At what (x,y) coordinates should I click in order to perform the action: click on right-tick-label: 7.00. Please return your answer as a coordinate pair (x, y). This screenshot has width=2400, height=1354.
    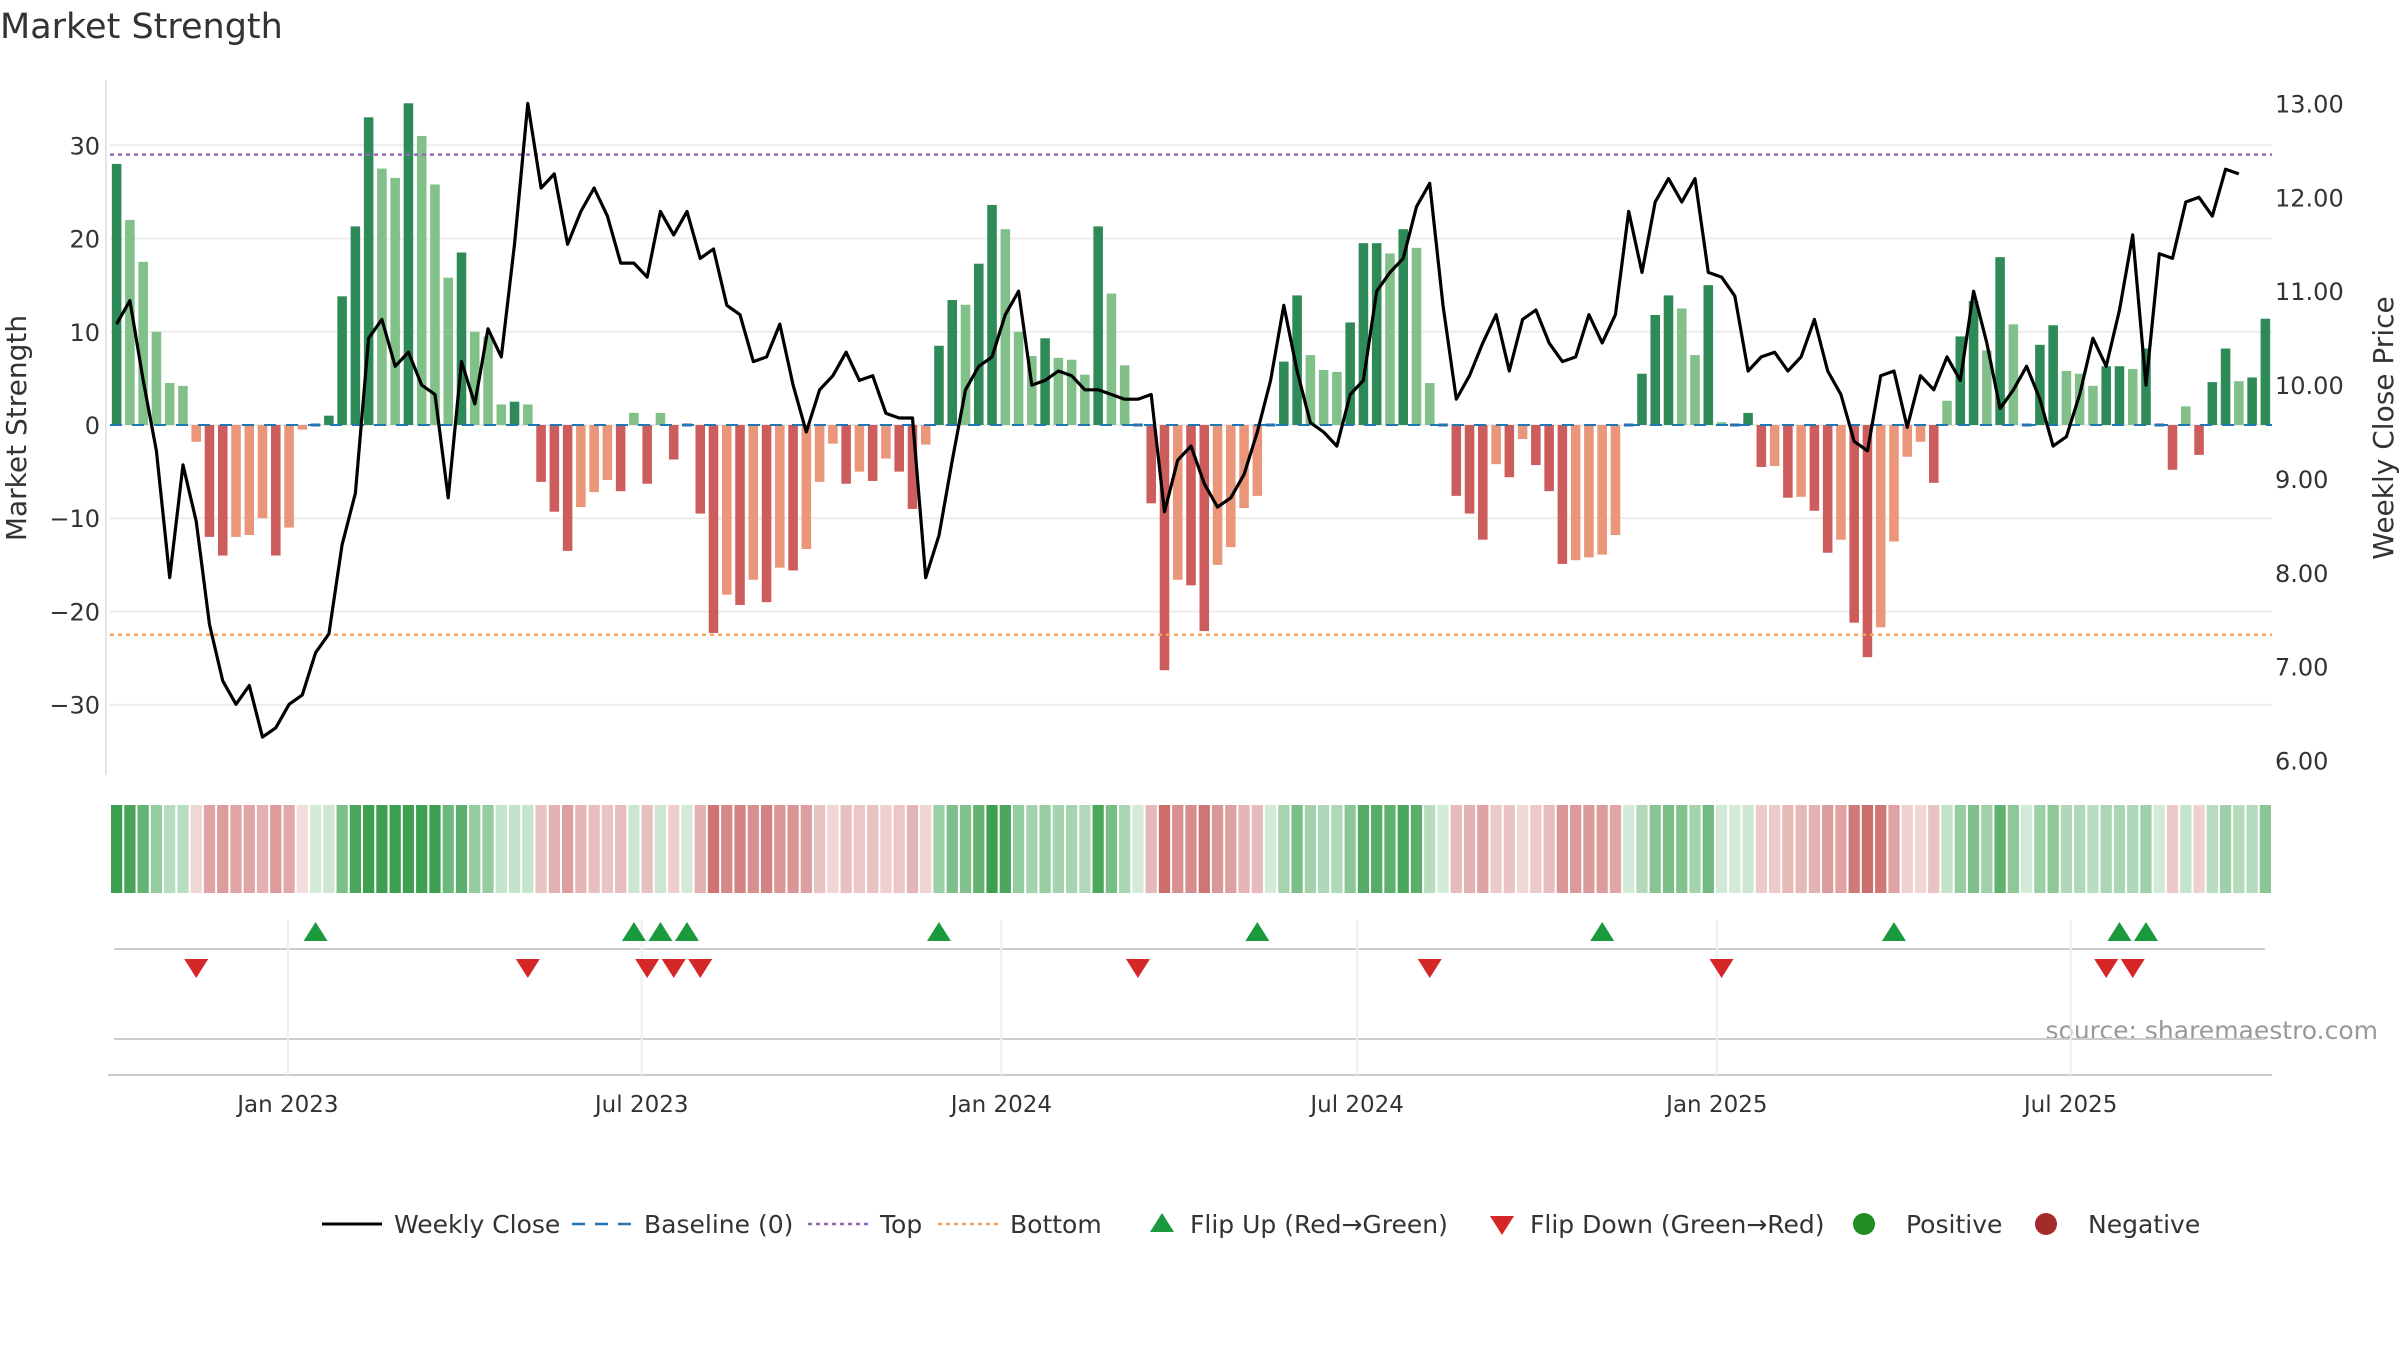
    Looking at the image, I should click on (2301, 668).